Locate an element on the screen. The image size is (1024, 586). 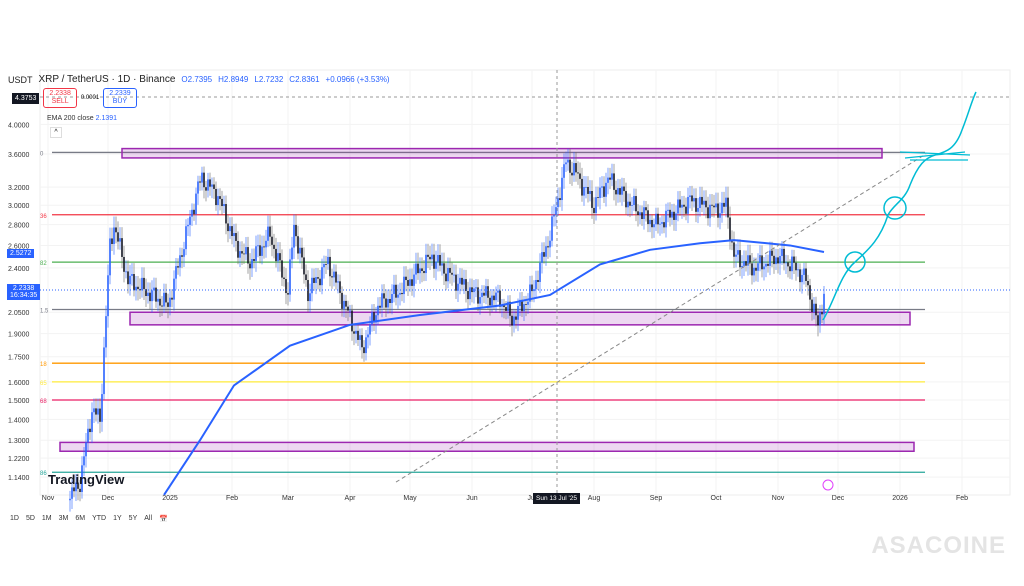
ohlc-open: O2.7395 is located at coordinates (197, 79).